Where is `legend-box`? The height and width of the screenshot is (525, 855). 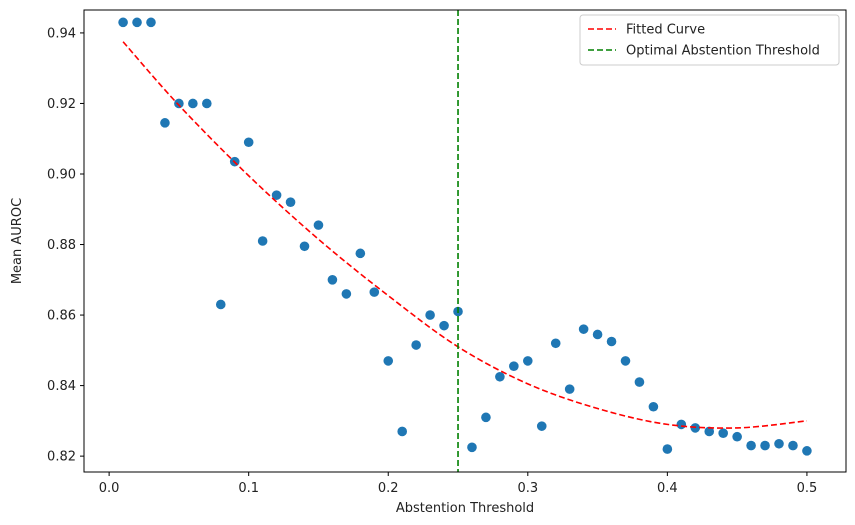
legend-box is located at coordinates (709, 40).